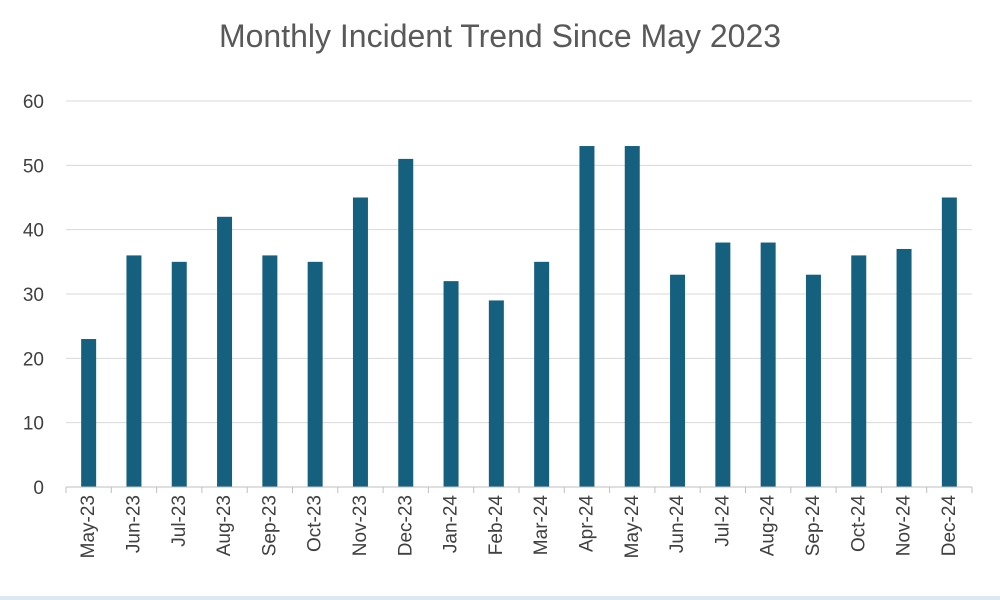 This screenshot has width=1000, height=600. What do you see at coordinates (224, 525) in the screenshot?
I see `x-tick-label: Aug-23` at bounding box center [224, 525].